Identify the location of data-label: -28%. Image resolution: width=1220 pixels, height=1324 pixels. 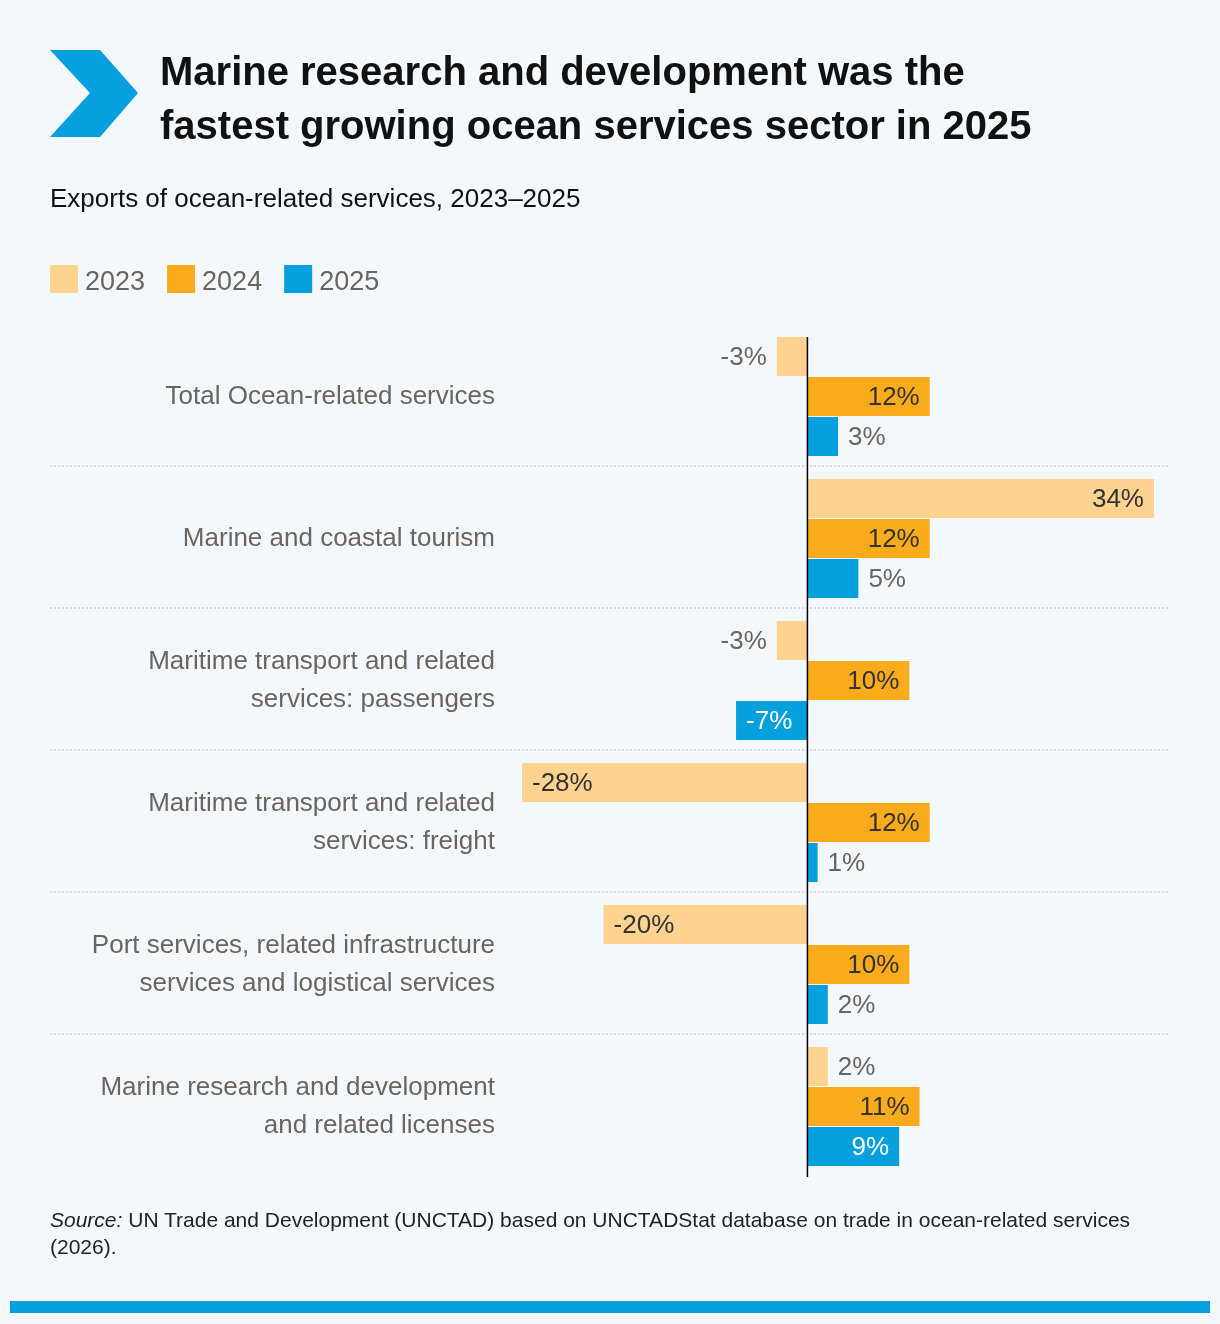
(562, 781).